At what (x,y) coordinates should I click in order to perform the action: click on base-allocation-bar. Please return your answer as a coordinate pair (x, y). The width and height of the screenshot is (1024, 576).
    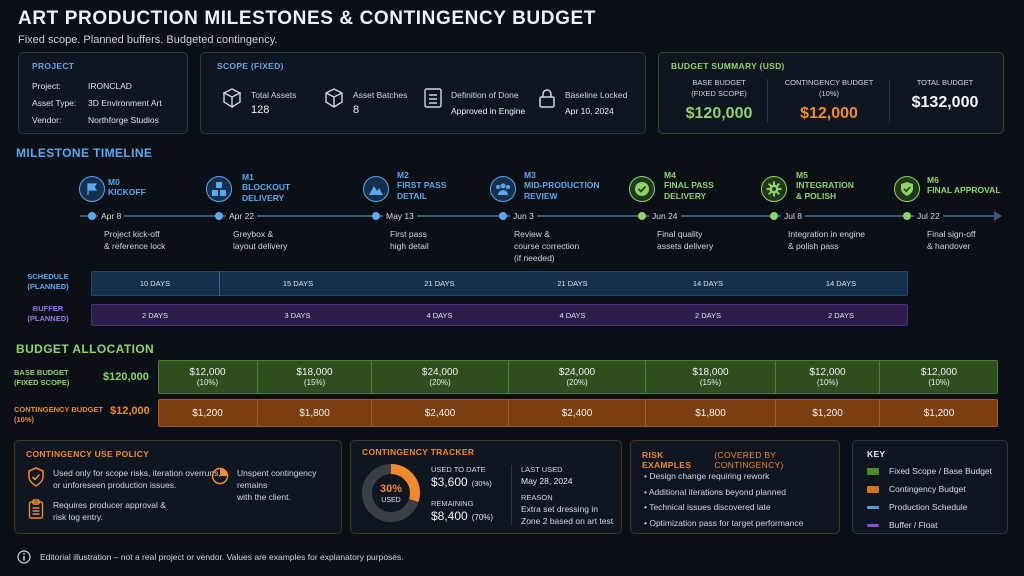
    Looking at the image, I should click on (578, 377).